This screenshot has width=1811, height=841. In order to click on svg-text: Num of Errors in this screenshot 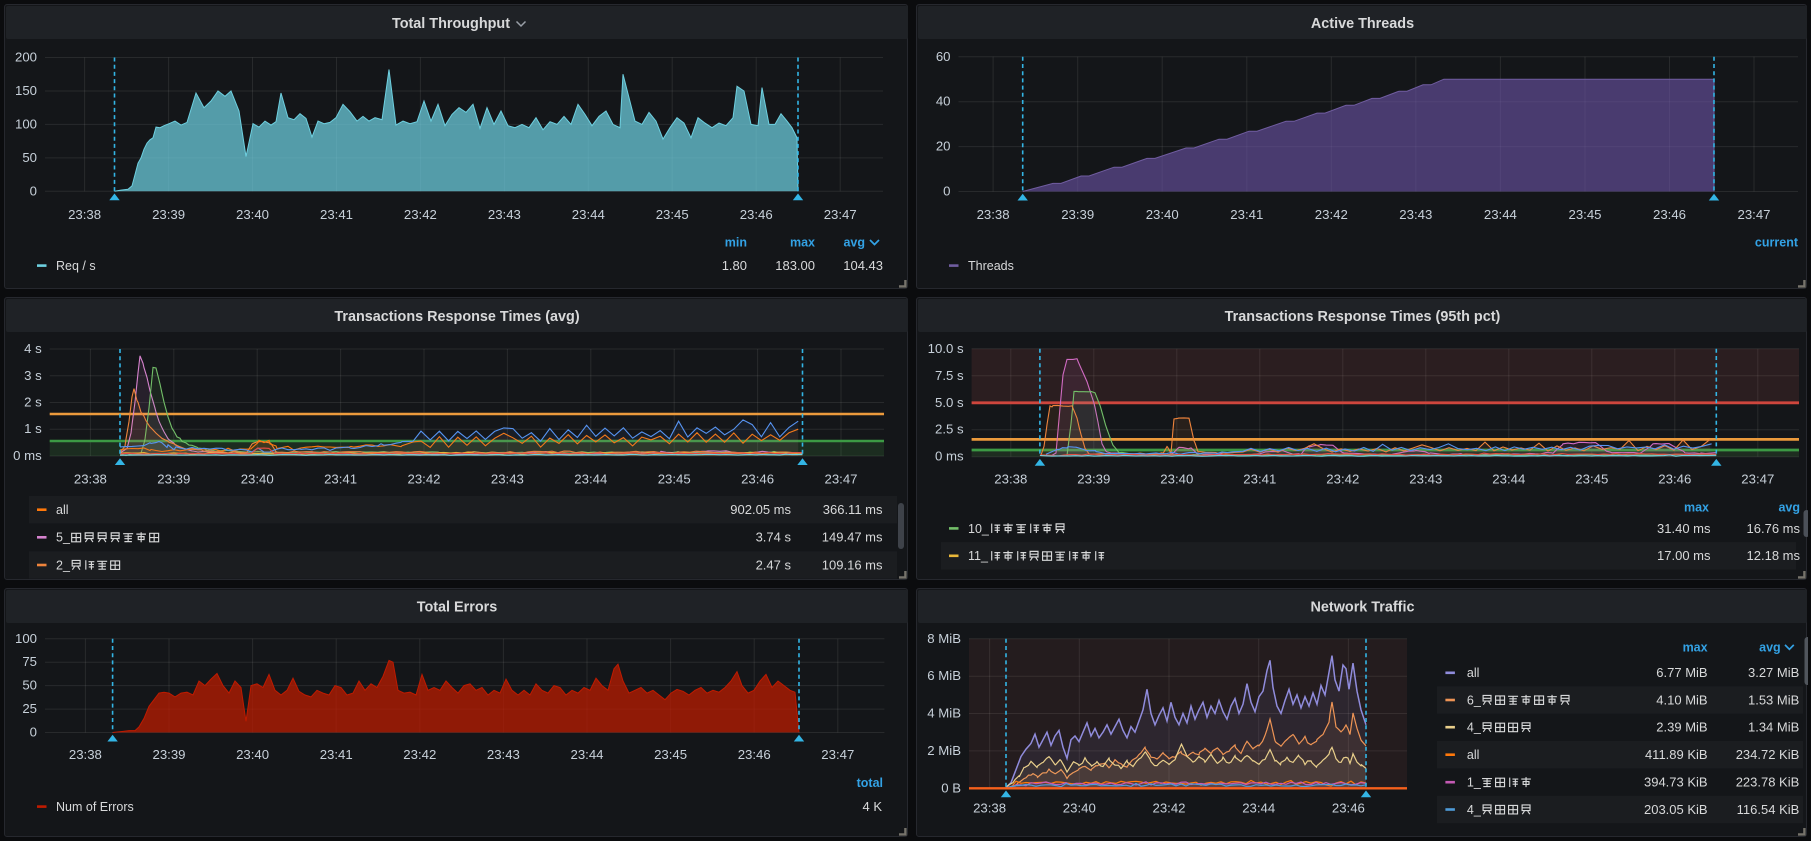, I will do `click(95, 807)`.